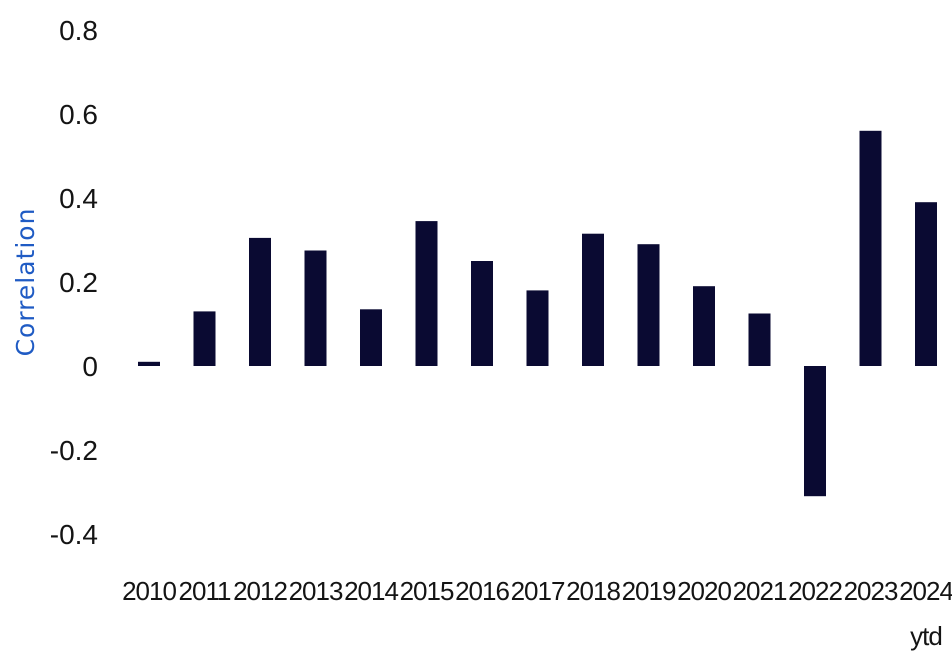 This screenshot has width=952, height=660. What do you see at coordinates (371, 337) in the screenshot?
I see `bar-2014` at bounding box center [371, 337].